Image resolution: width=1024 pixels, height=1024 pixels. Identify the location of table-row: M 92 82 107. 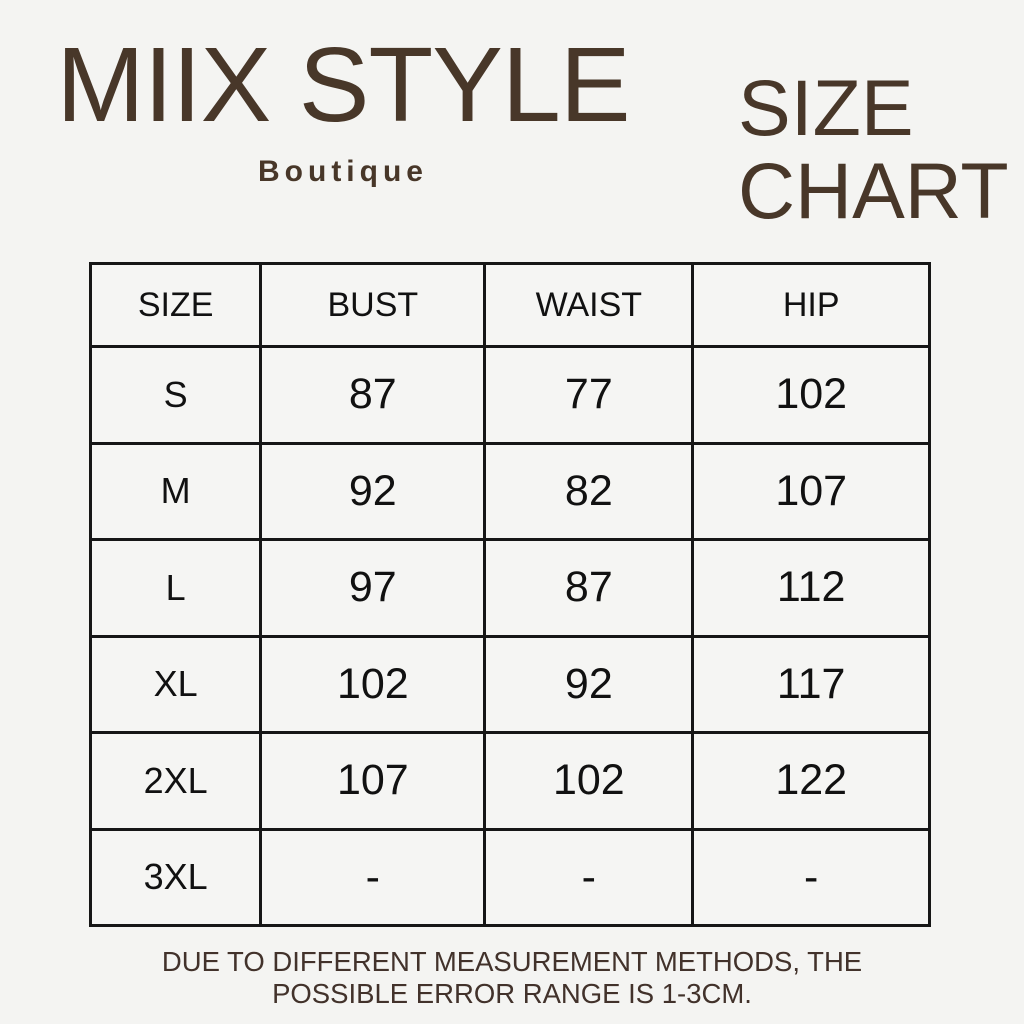
(509, 491).